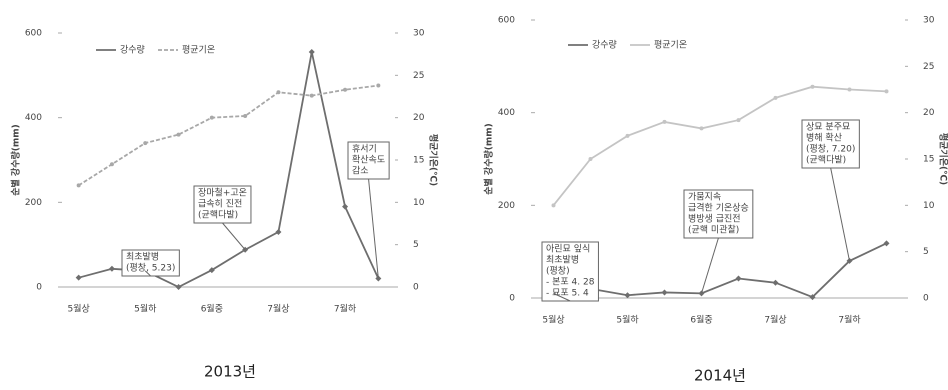  Describe the element at coordinates (714, 219) in the screenshot. I see `annotation-text: 병방생 급진전` at that location.